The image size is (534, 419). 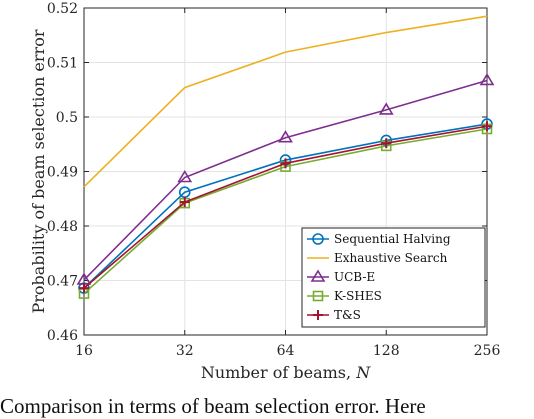 I want to click on y-tick-label: 0.46, so click(x=62, y=336).